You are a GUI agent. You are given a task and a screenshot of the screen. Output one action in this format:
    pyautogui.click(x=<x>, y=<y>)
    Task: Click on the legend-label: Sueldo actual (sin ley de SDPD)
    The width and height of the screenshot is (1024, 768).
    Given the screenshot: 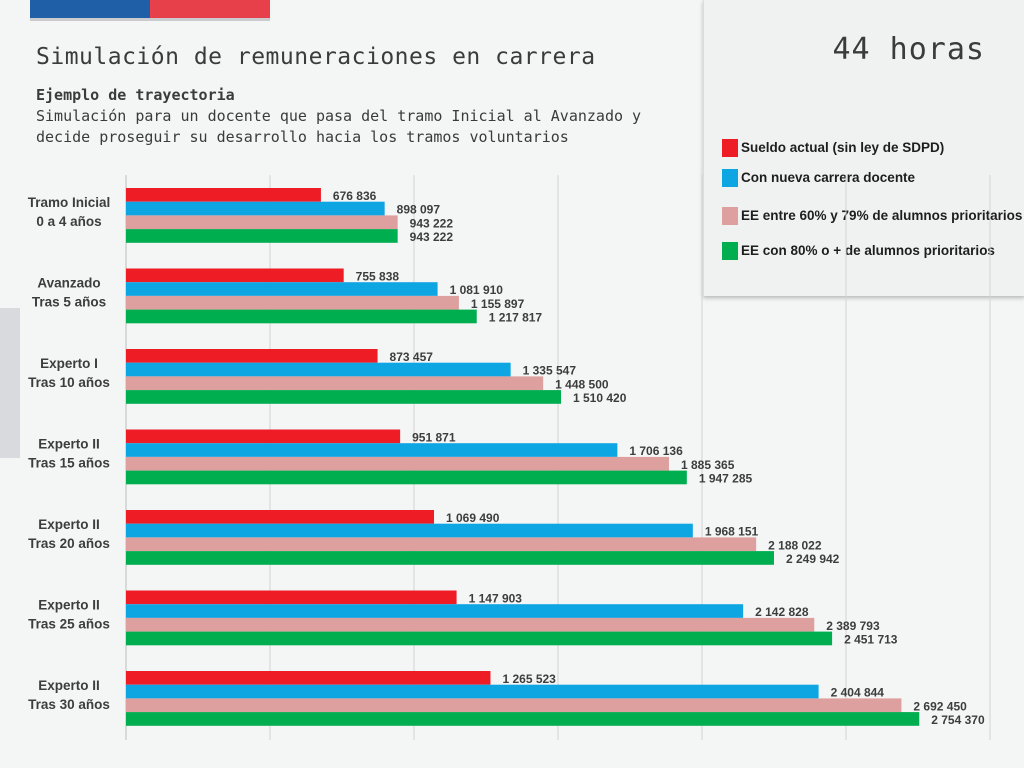 What is the action you would take?
    pyautogui.click(x=843, y=147)
    